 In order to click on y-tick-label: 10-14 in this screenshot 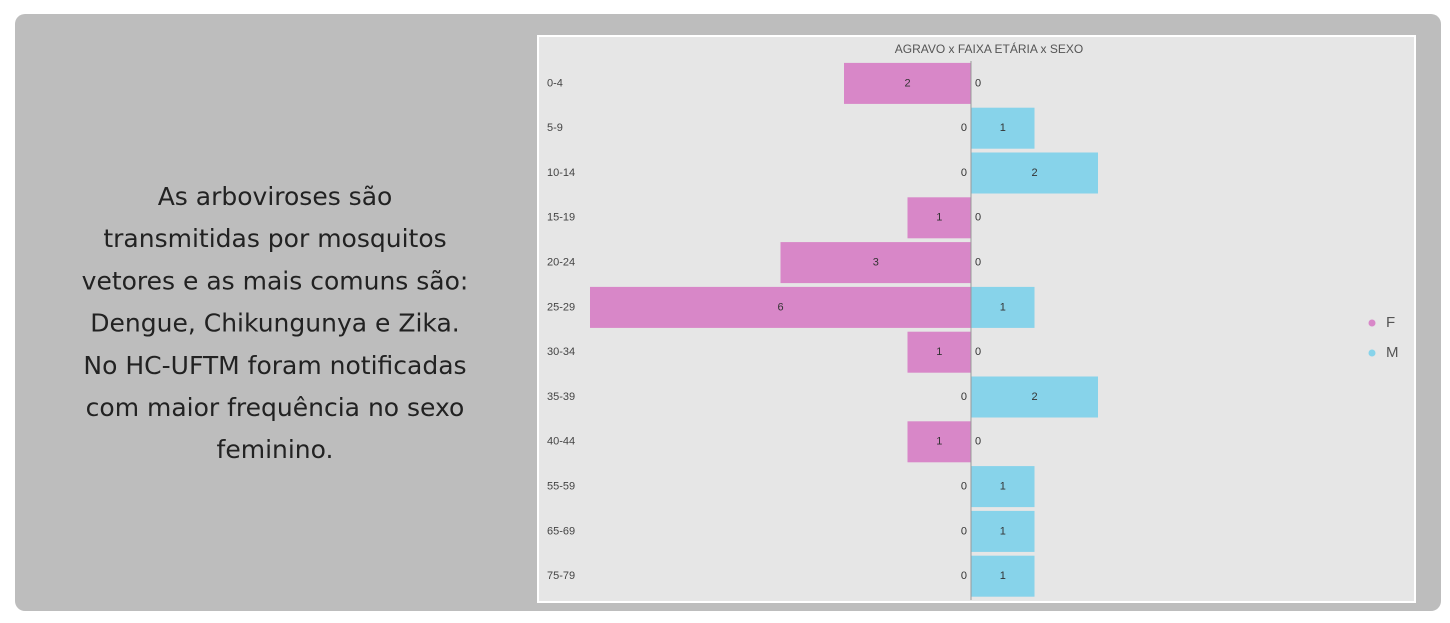, I will do `click(561, 173)`.